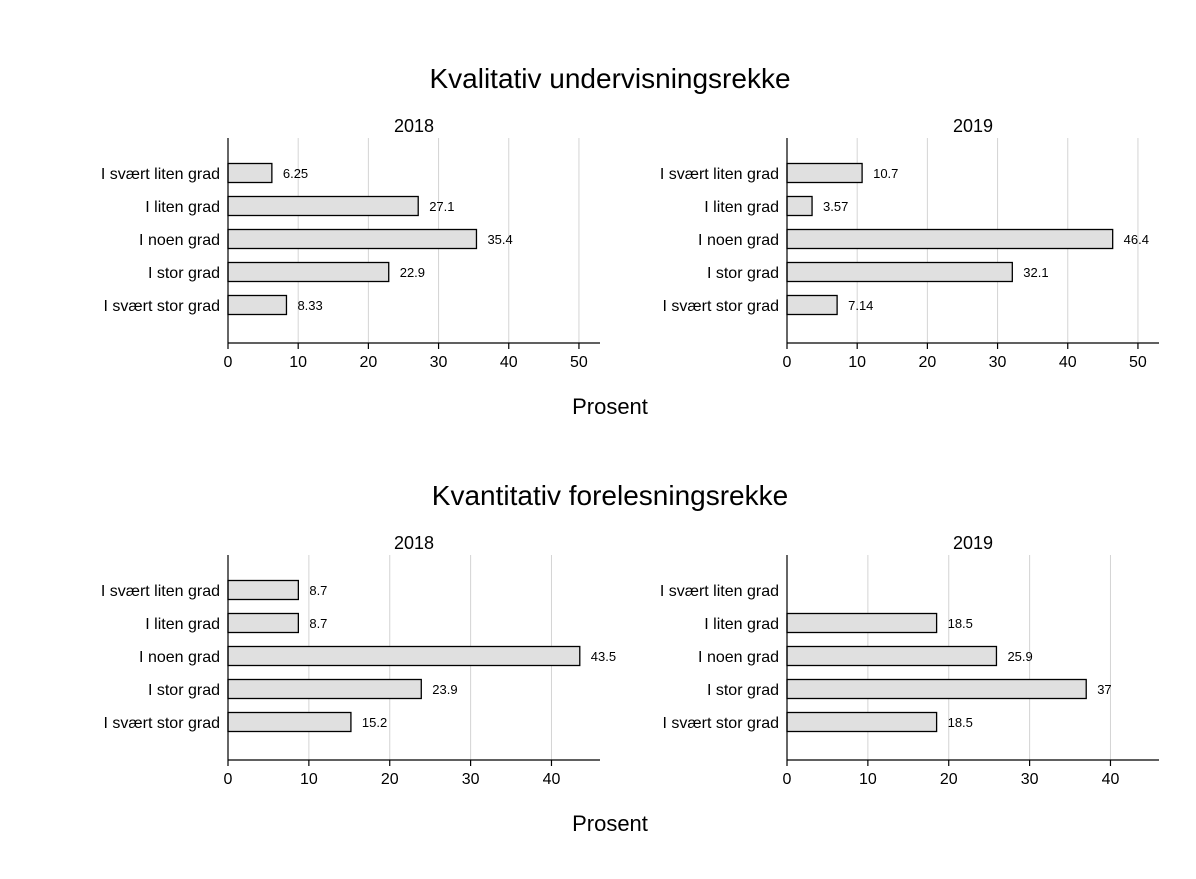  What do you see at coordinates (603, 656) in the screenshot?
I see `data-label: 43.5` at bounding box center [603, 656].